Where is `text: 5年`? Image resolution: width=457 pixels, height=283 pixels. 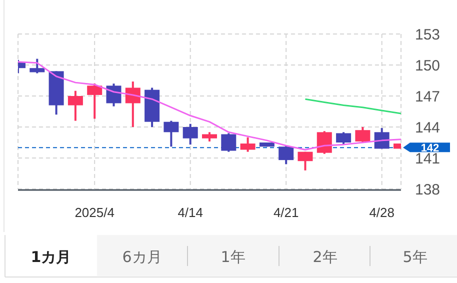
text: 5年 is located at coordinates (415, 257).